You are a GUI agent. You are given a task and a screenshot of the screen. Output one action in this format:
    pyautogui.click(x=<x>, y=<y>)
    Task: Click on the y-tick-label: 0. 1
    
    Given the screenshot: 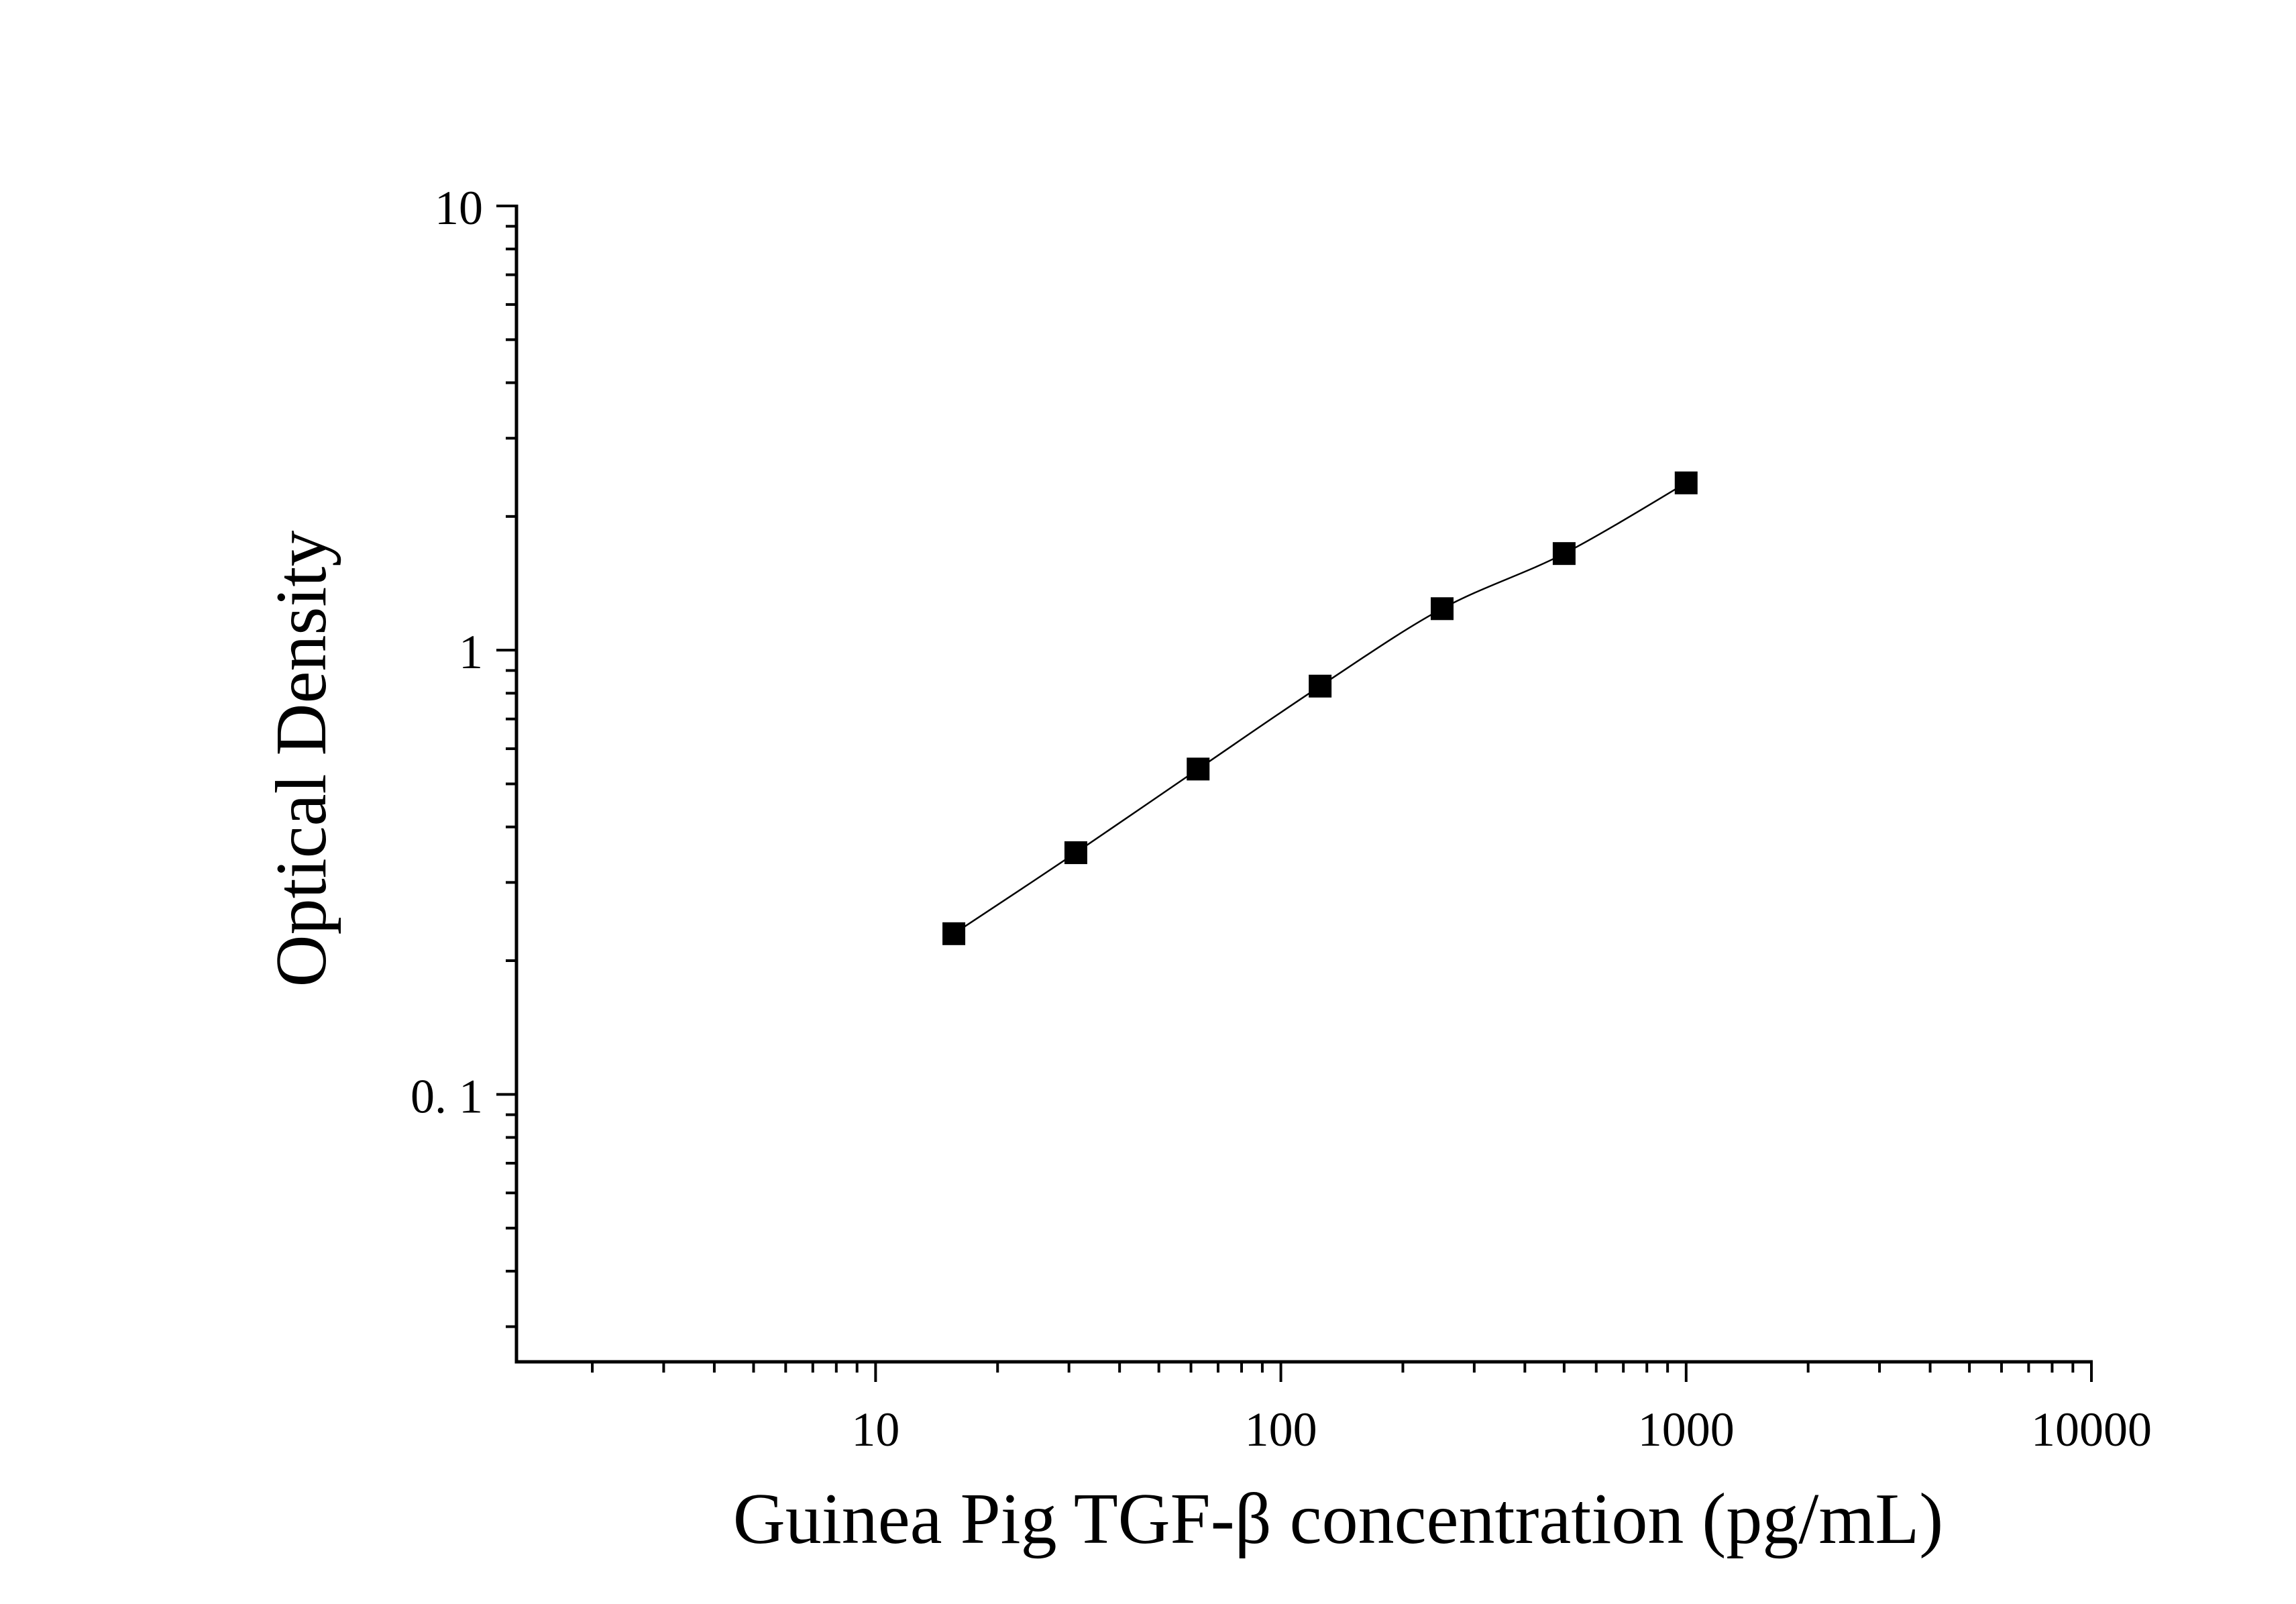 What is the action you would take?
    pyautogui.click(x=447, y=1096)
    